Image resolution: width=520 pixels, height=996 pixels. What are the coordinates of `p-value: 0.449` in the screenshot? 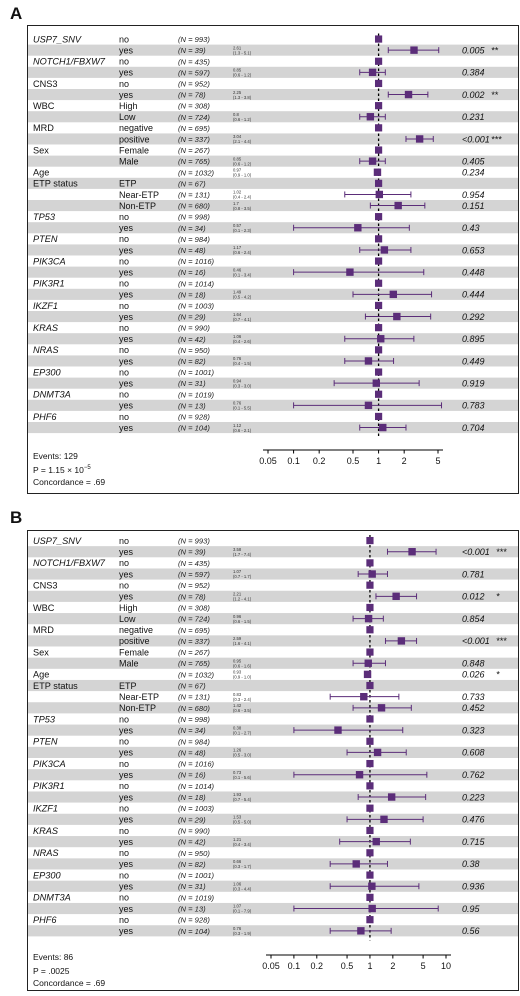 It's located at (473, 361).